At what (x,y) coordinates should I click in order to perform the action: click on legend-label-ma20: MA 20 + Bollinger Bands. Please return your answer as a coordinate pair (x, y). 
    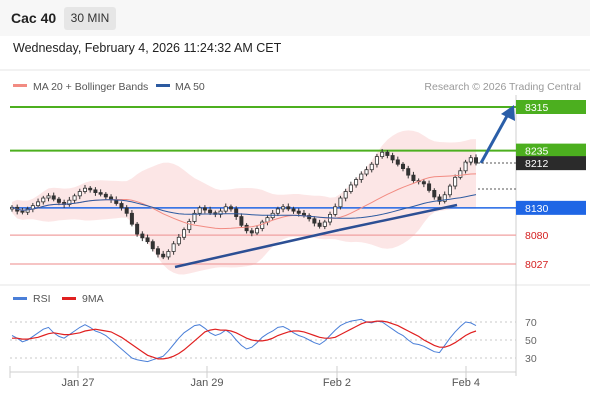
    Looking at the image, I should click on (90, 87).